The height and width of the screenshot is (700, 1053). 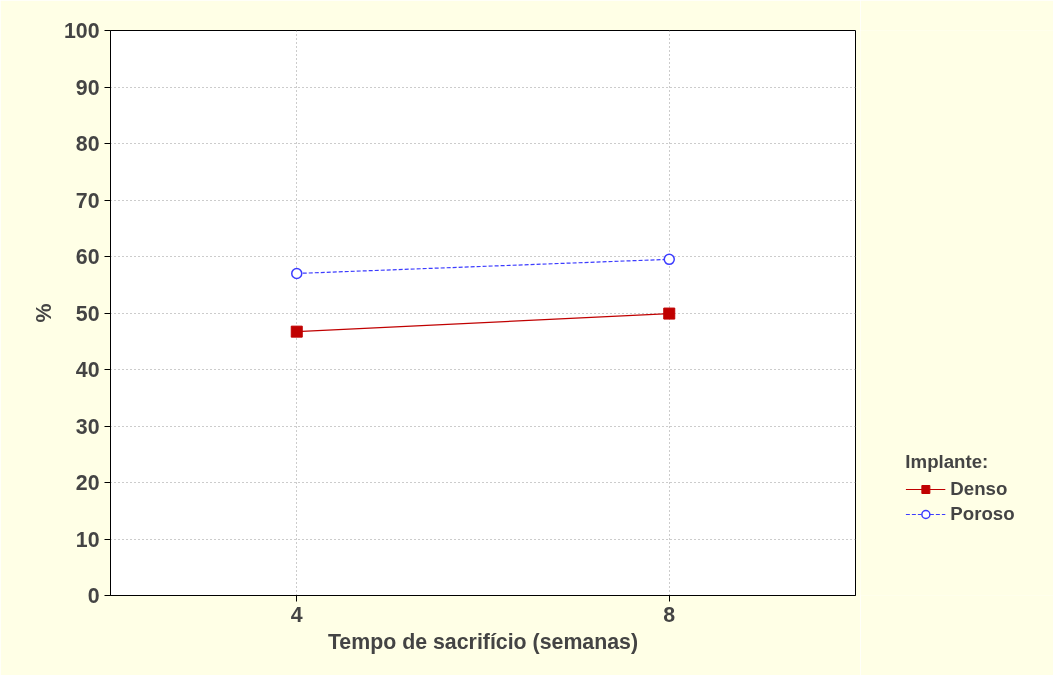 I want to click on y-tick-label: 20, so click(x=87, y=483).